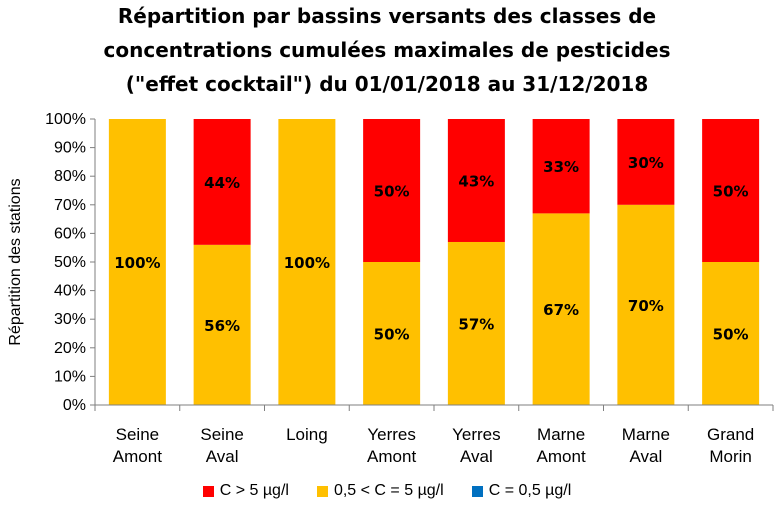 The width and height of the screenshot is (774, 510). Describe the element at coordinates (15, 261) in the screenshot. I see `y-axis-label: Répartition des stations` at that location.